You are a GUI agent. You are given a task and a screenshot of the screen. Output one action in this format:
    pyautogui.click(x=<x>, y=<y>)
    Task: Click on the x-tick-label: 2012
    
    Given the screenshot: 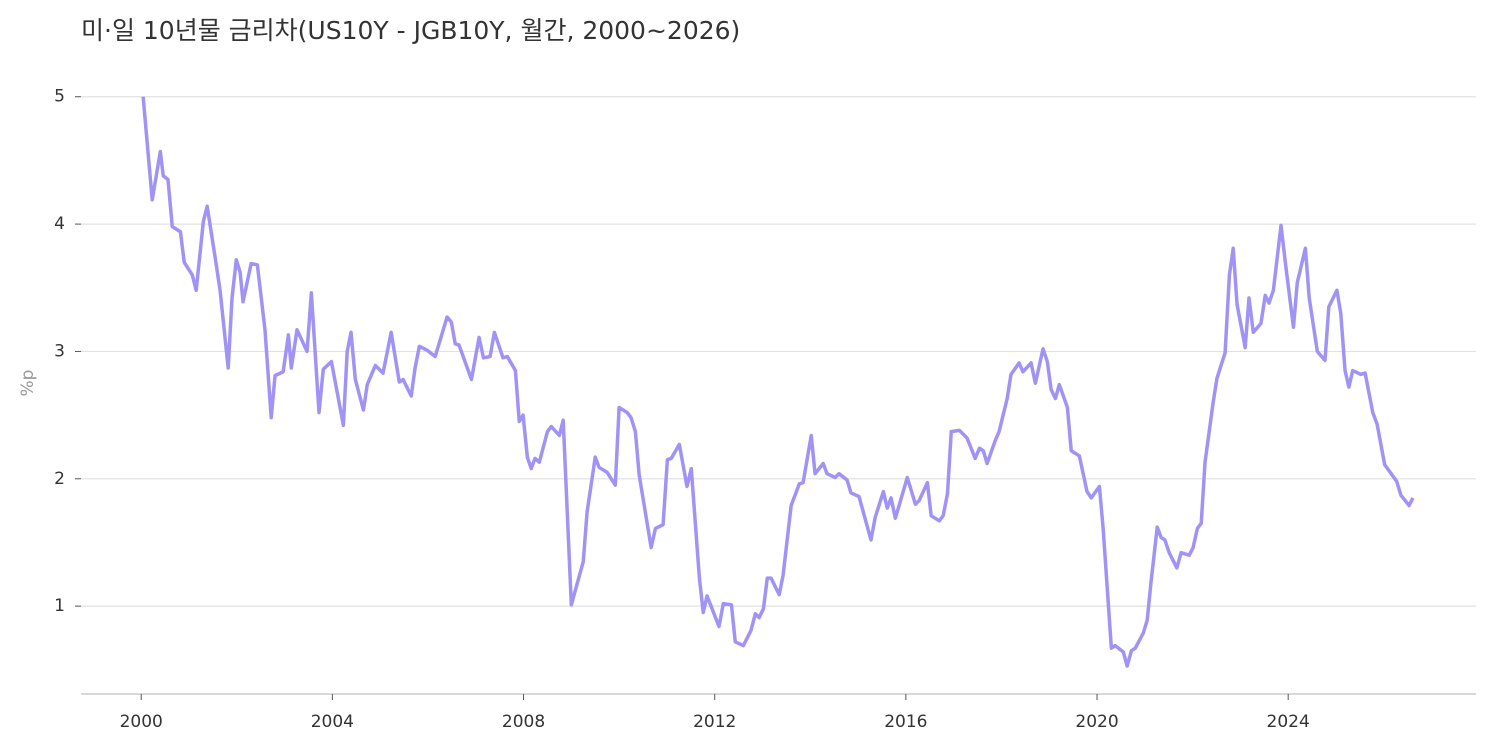 What is the action you would take?
    pyautogui.click(x=714, y=722)
    